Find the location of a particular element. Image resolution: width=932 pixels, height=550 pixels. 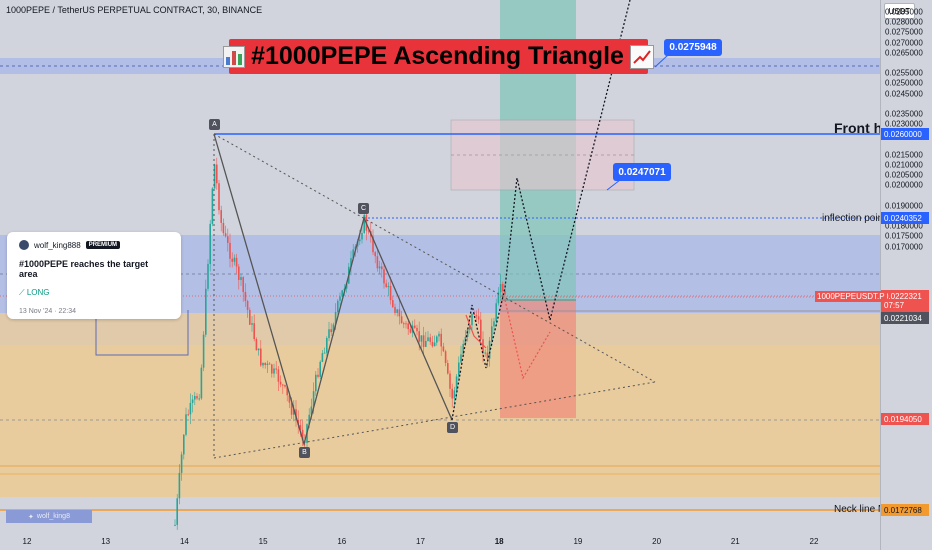

d-level-price-tag: 0.0194050 is located at coordinates (905, 419).